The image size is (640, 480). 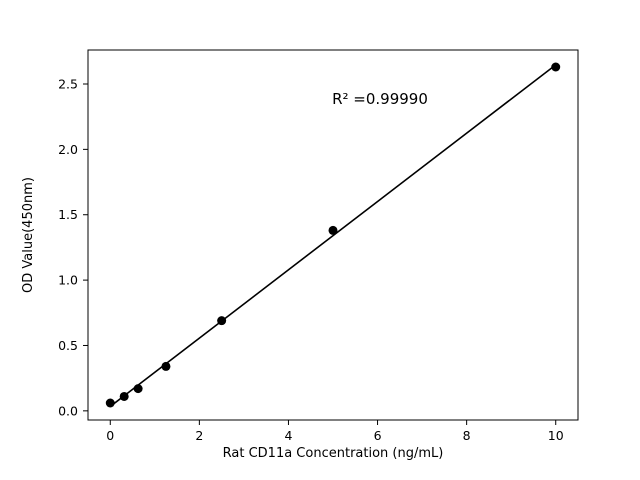 What do you see at coordinates (556, 435) in the screenshot?
I see `x-tick-label: 10` at bounding box center [556, 435].